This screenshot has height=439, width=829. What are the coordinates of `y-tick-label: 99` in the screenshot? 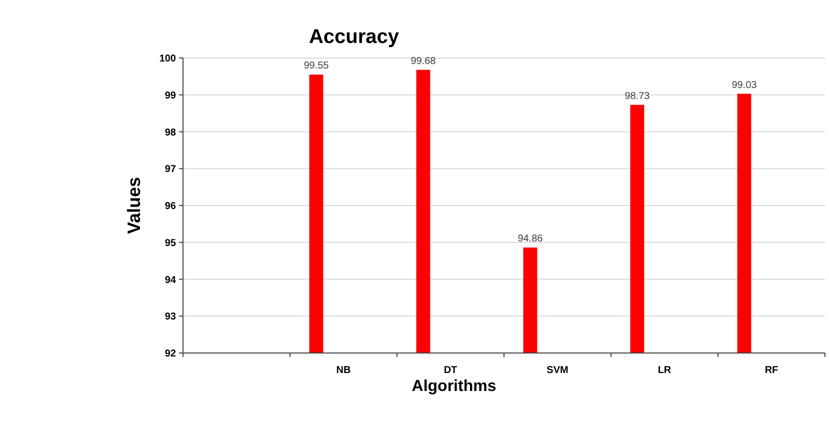 It's located at (170, 96).